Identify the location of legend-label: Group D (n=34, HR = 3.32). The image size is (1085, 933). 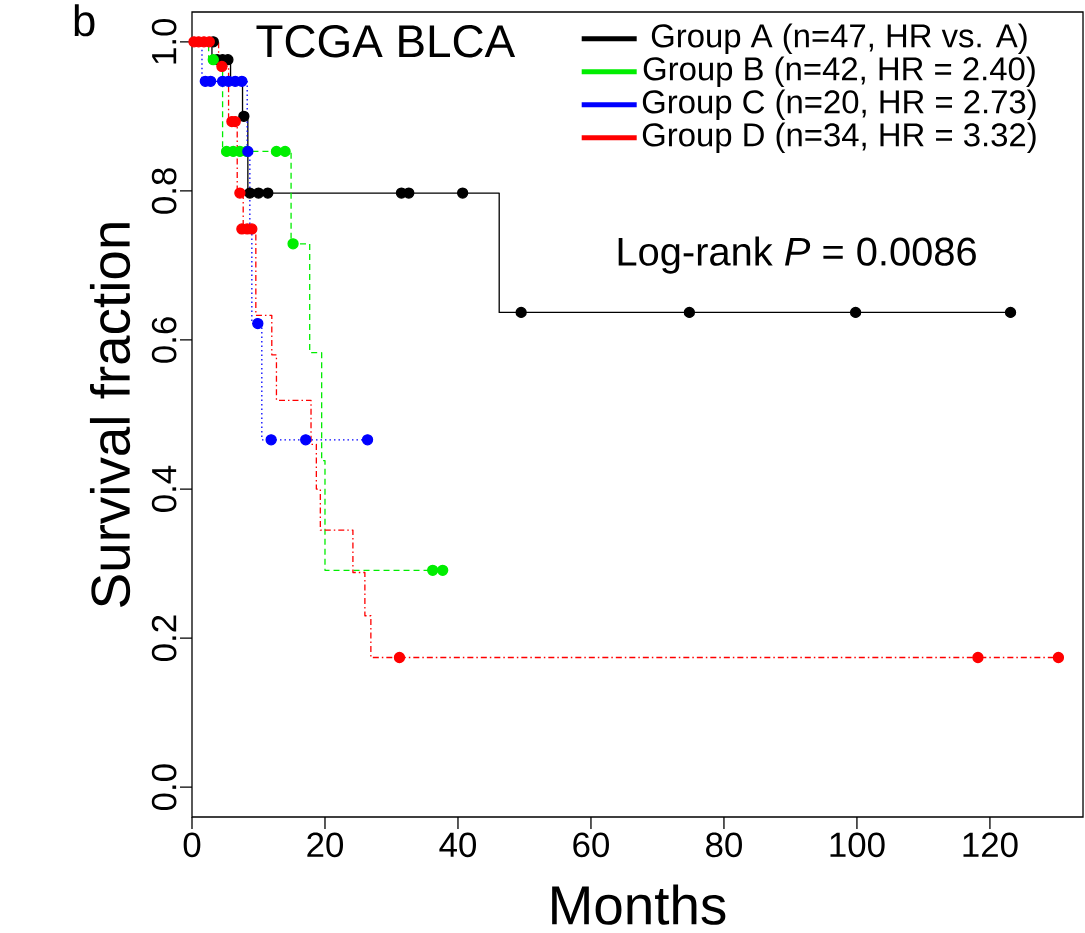
(839, 138).